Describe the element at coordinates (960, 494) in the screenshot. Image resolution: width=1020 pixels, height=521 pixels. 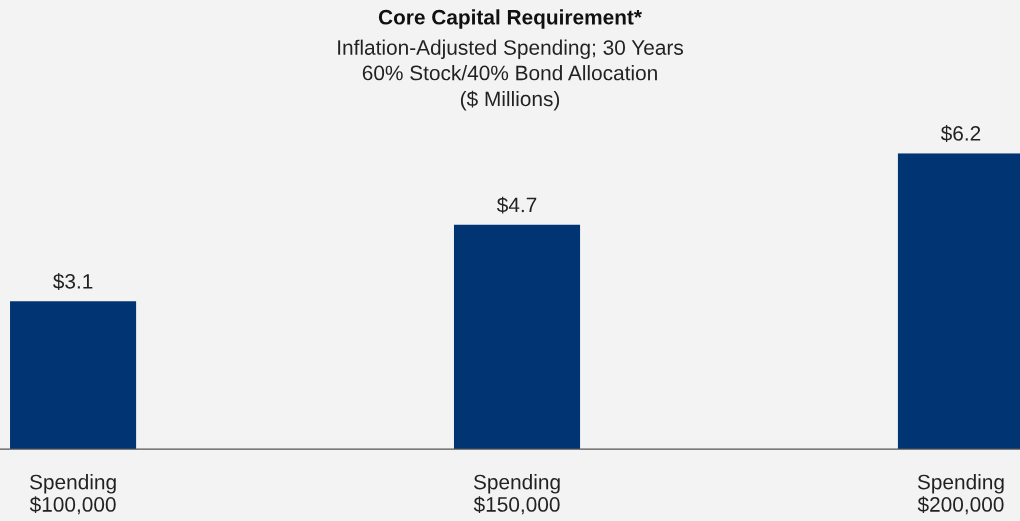
I see `x-tick-label: Spending $200,000` at that location.